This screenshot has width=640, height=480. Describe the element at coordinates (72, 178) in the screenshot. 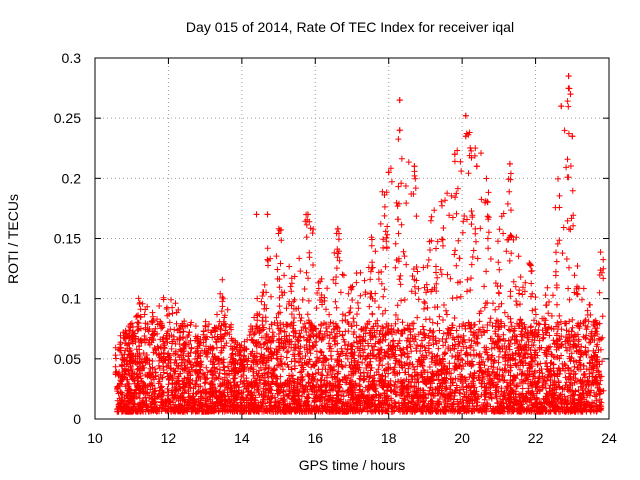

I see `y-tick-label: 0.2` at that location.